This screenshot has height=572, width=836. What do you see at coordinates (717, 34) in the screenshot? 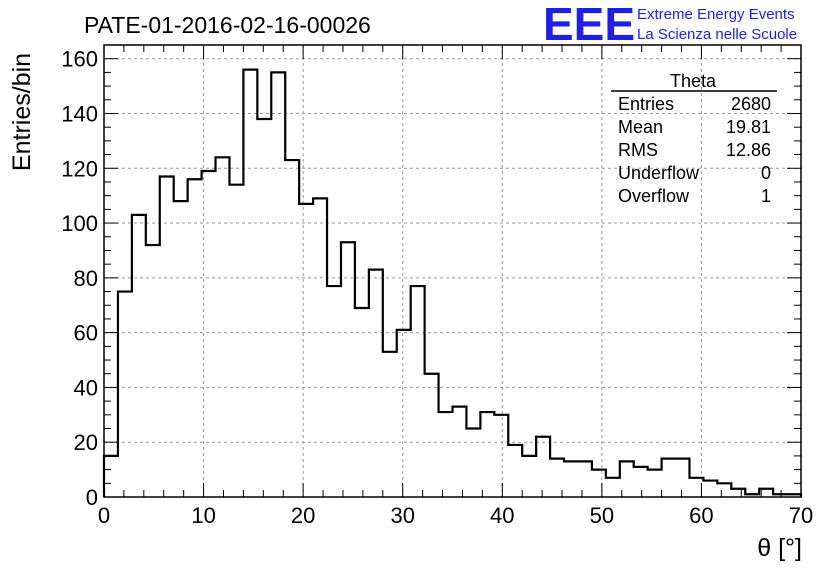
I see `logo-line-2: La Scienza nelle Scuole` at bounding box center [717, 34].